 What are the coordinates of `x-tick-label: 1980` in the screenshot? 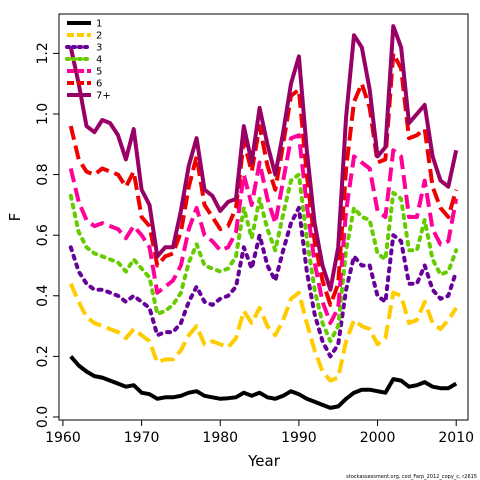 It's located at (220, 438).